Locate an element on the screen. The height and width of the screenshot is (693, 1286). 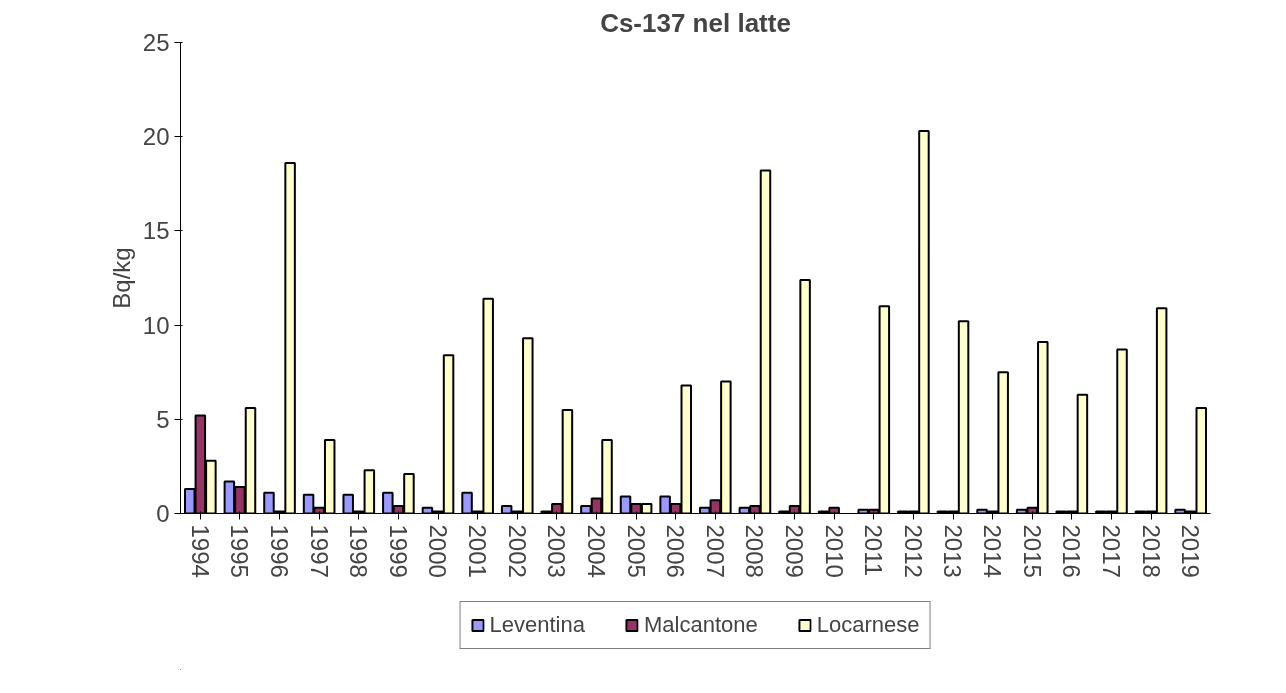
x-tick-label: 2000 is located at coordinates (438, 551).